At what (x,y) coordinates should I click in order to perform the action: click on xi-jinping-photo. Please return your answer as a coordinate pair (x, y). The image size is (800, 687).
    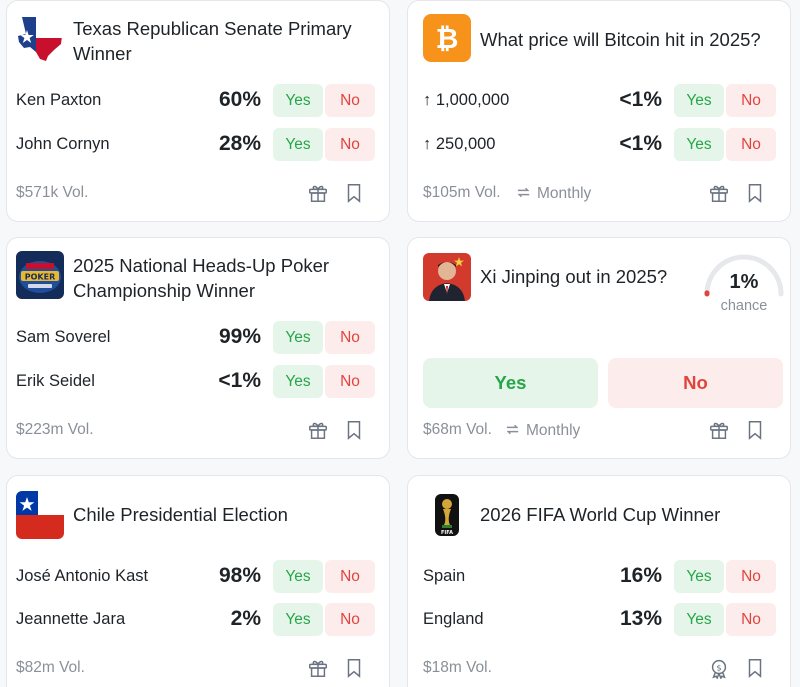
    Looking at the image, I should click on (447, 277).